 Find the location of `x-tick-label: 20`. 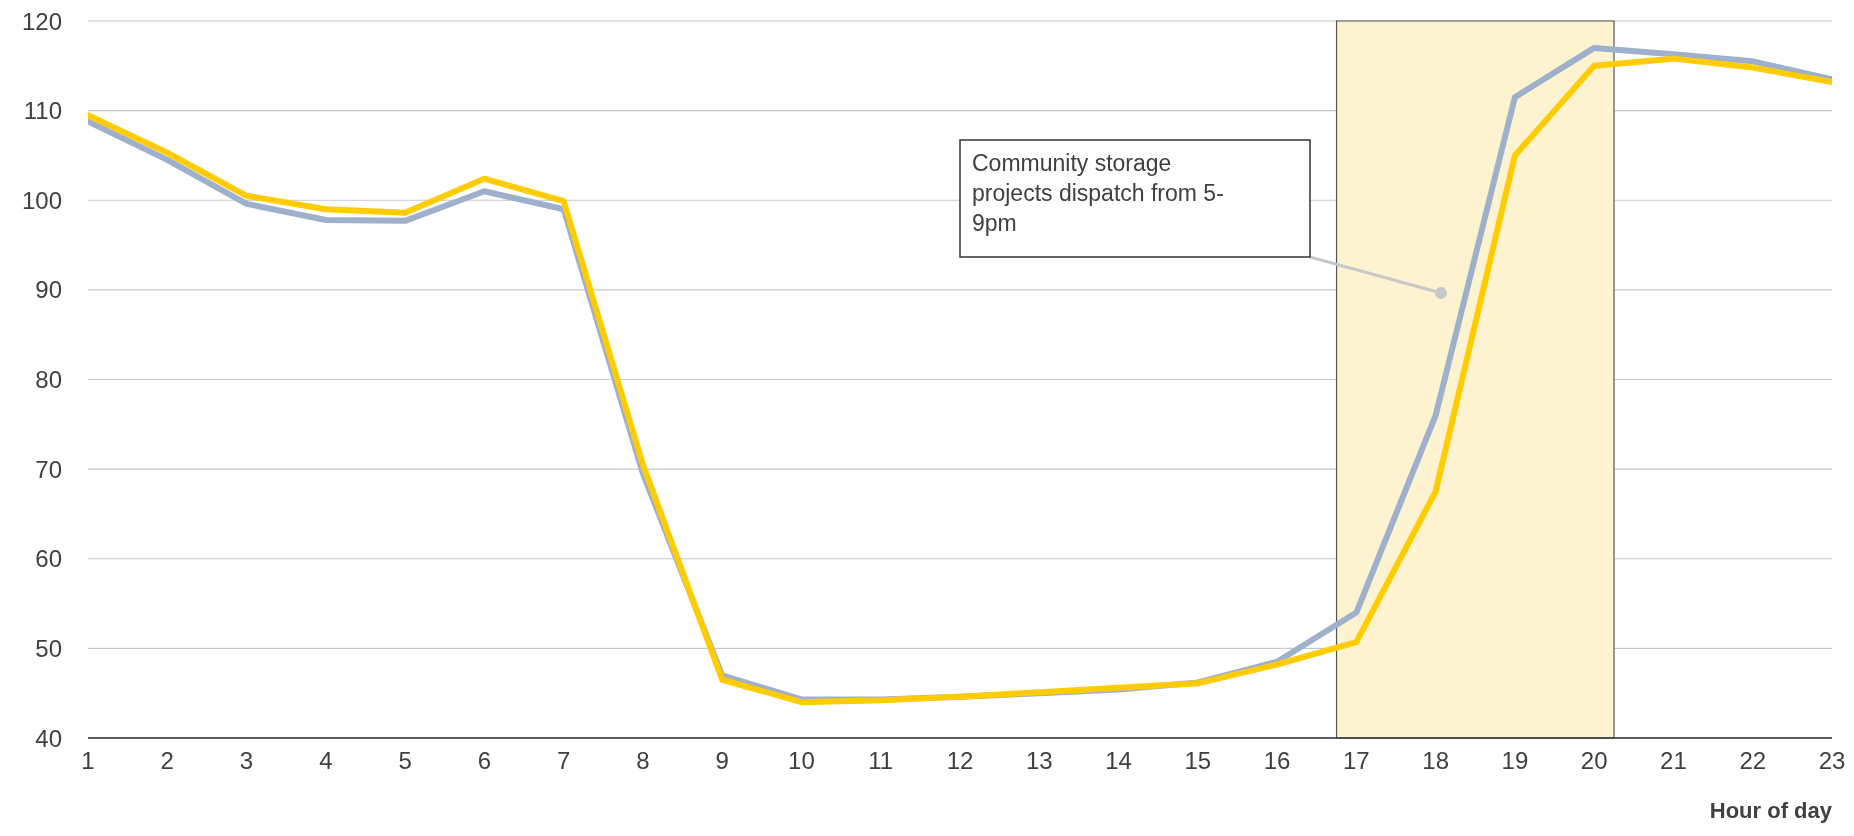

x-tick-label: 20 is located at coordinates (1594, 761).